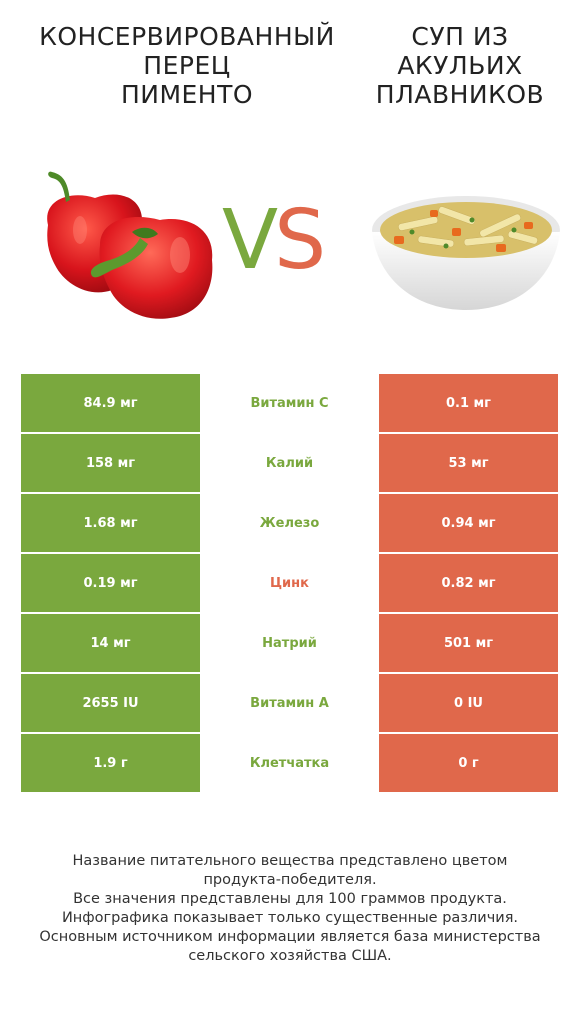 The height and width of the screenshot is (1024, 580). What do you see at coordinates (110, 583) in the screenshot?
I see `left-value-cell: 0.19 мг` at bounding box center [110, 583].